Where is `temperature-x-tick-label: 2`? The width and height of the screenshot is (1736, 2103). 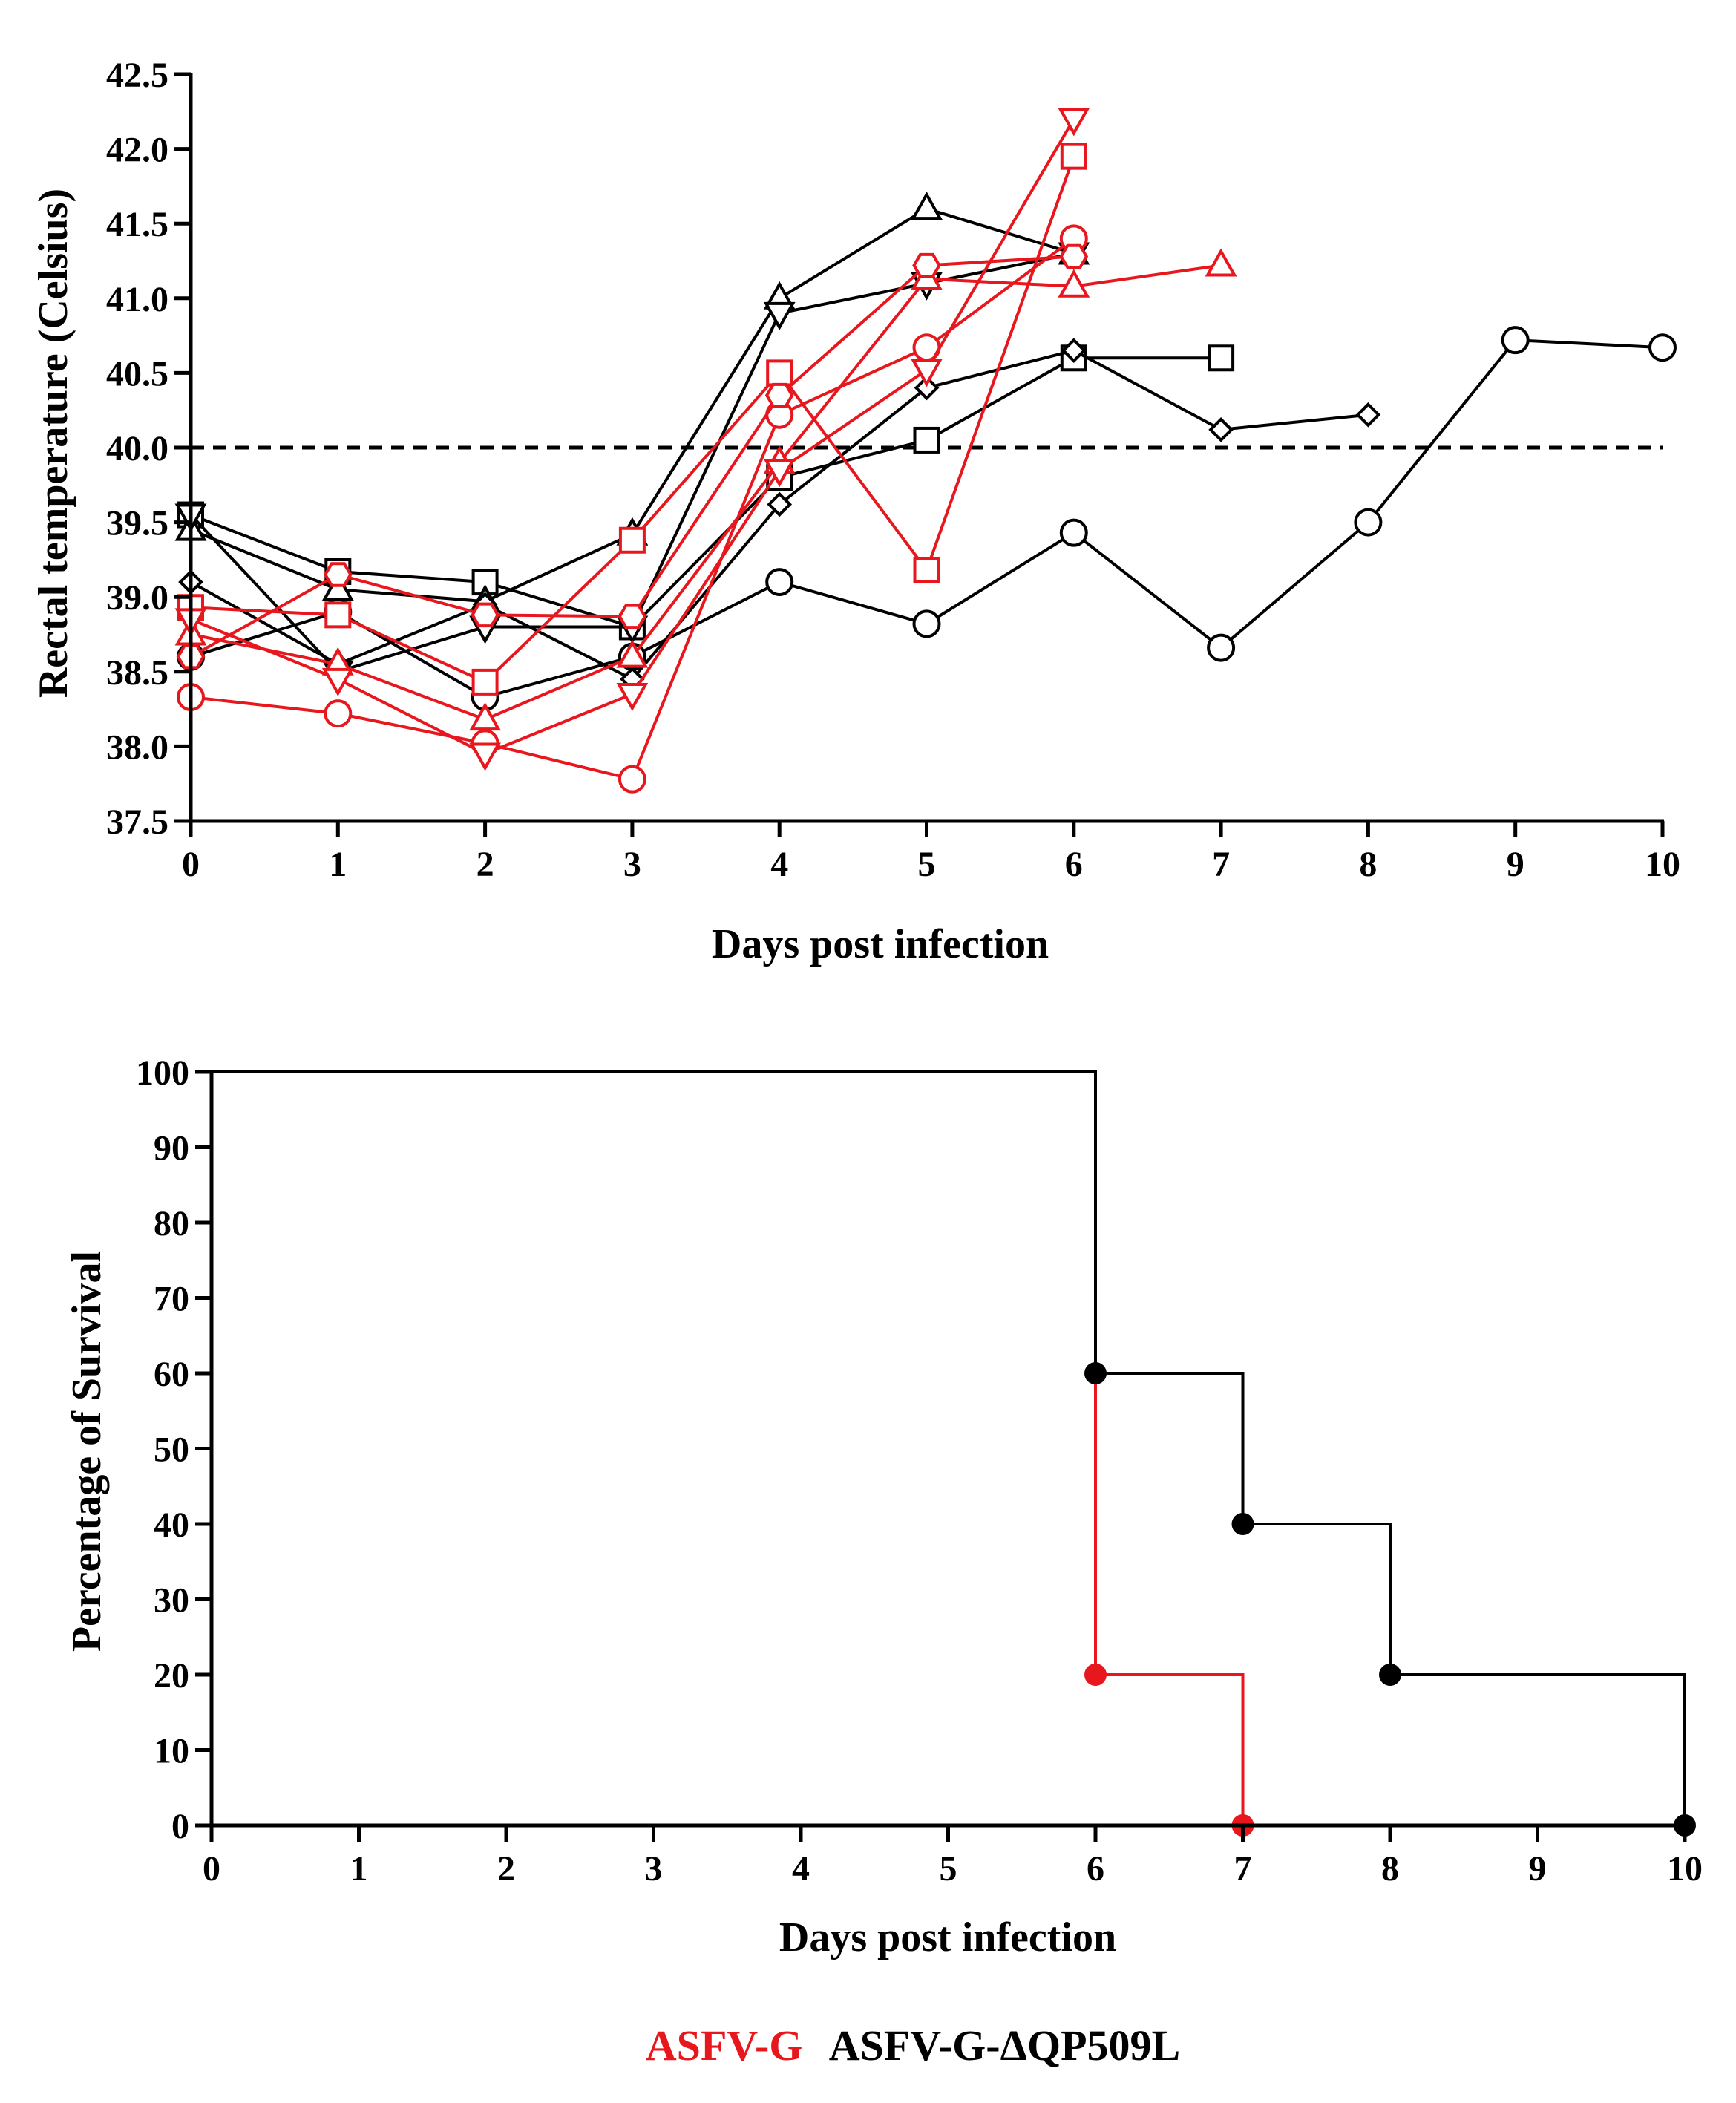 temperature-x-tick-label: 2 is located at coordinates (485, 865).